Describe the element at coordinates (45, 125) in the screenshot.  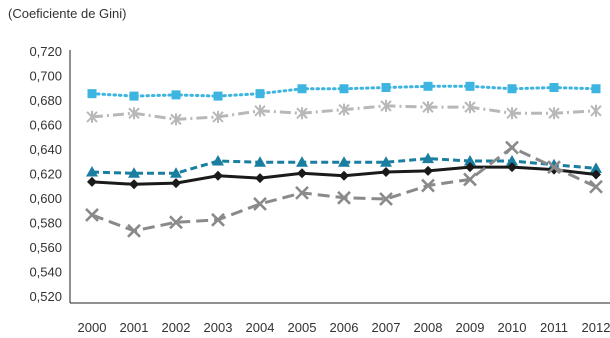
I see `y-tick-label: 0,660` at that location.